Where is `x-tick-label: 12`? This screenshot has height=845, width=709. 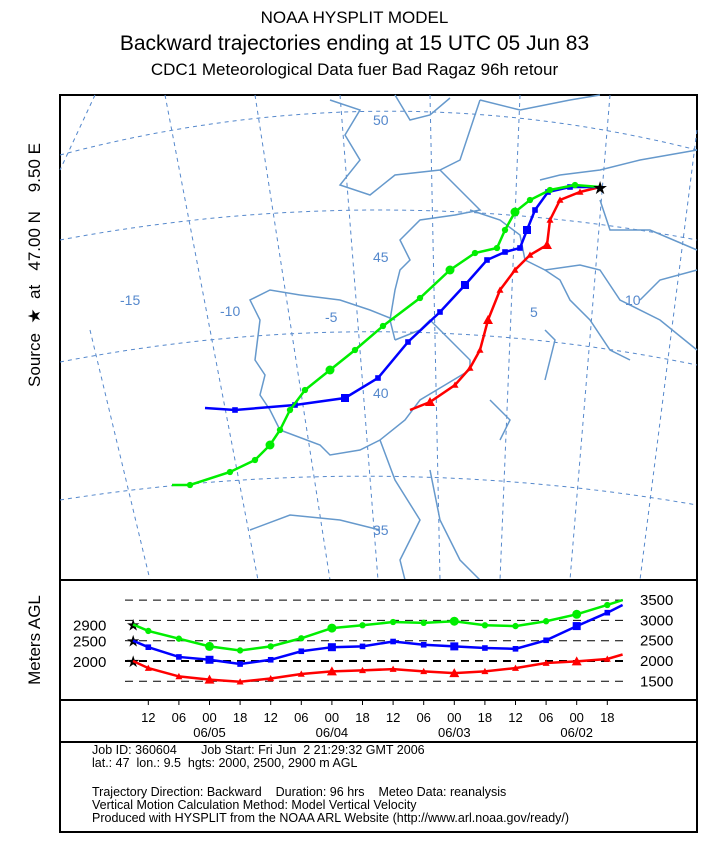
x-tick-label: 12 is located at coordinates (393, 717).